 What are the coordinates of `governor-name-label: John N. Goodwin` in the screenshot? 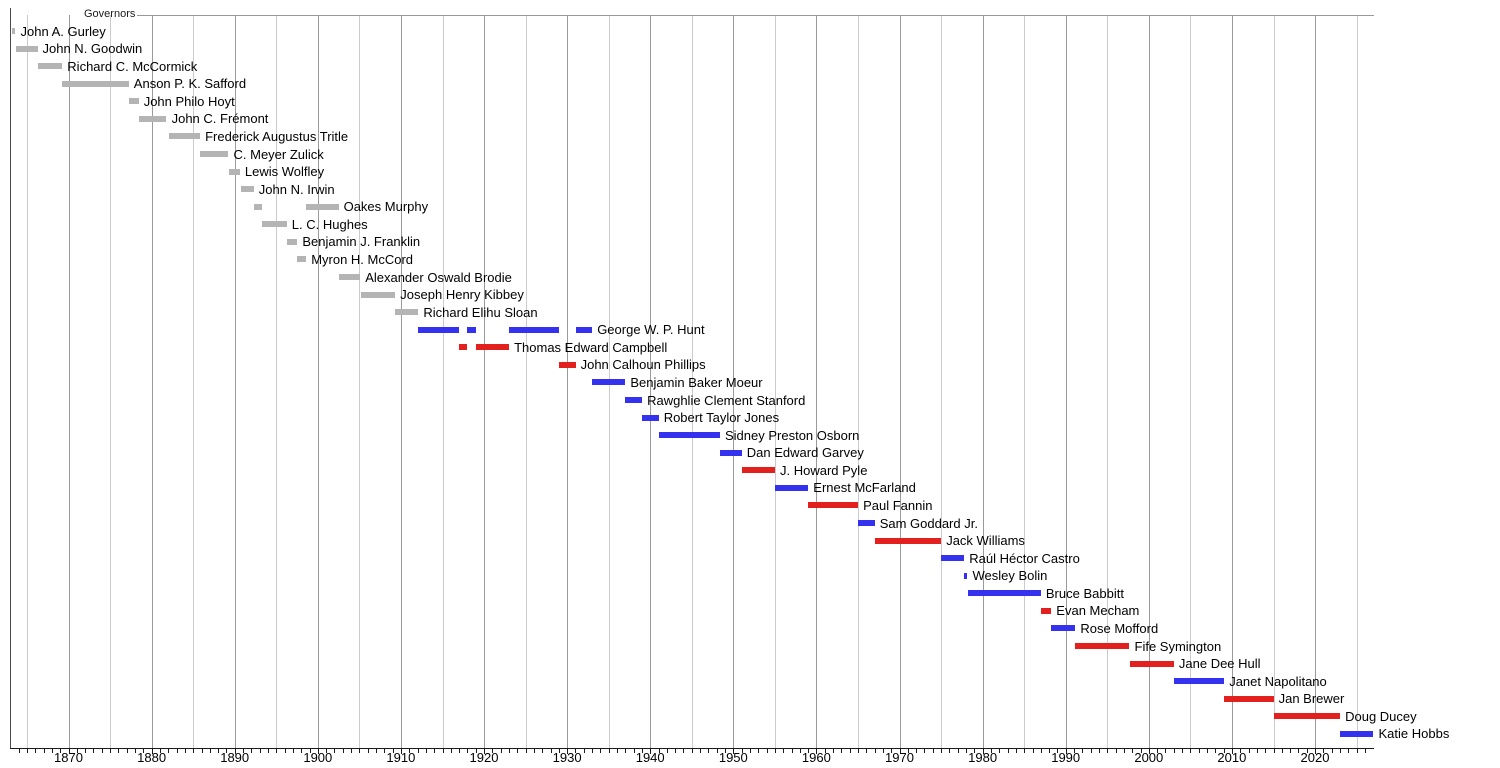 It's located at (92, 49).